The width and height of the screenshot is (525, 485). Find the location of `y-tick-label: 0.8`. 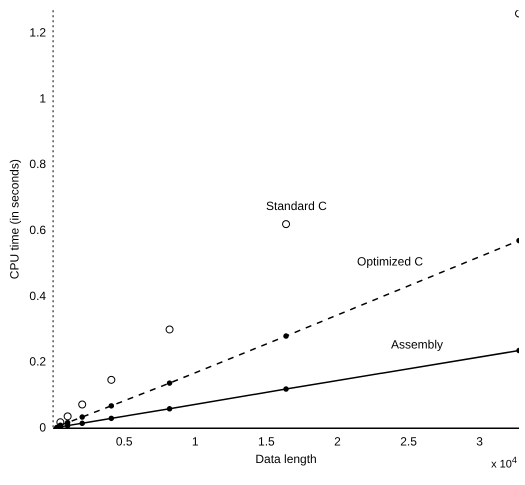

y-tick-label: 0.8 is located at coordinates (37, 164).